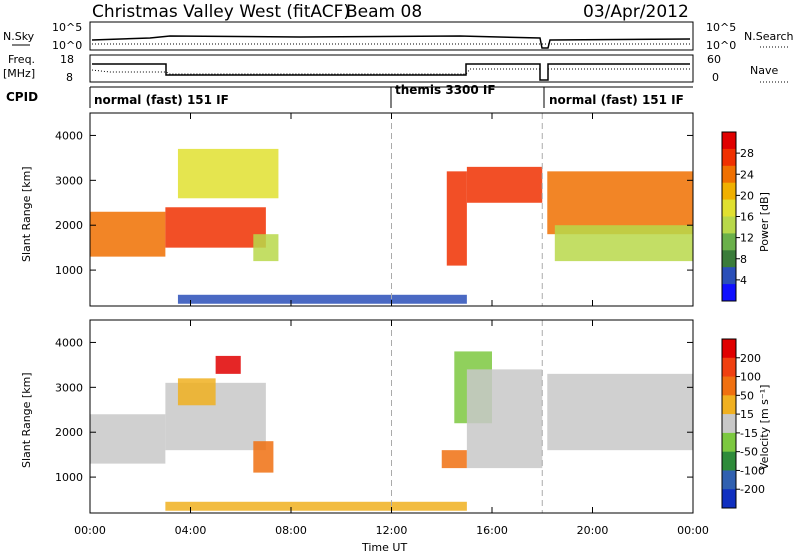  I want to click on freq-label-1: Freq., so click(21, 59).